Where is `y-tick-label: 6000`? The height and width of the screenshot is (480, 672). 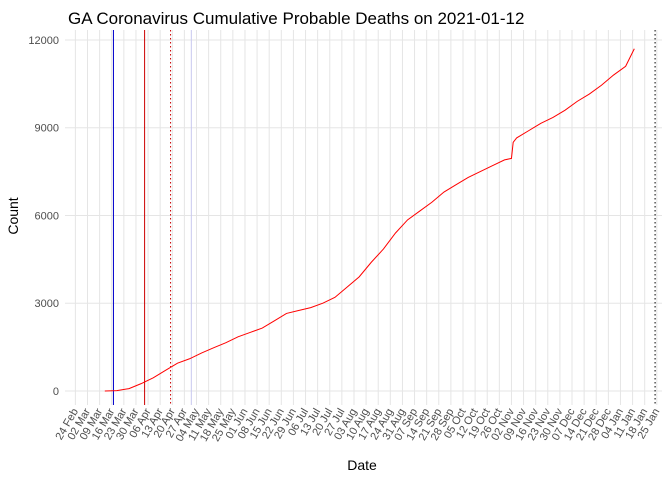
y-tick-label: 6000 is located at coordinates (47, 216).